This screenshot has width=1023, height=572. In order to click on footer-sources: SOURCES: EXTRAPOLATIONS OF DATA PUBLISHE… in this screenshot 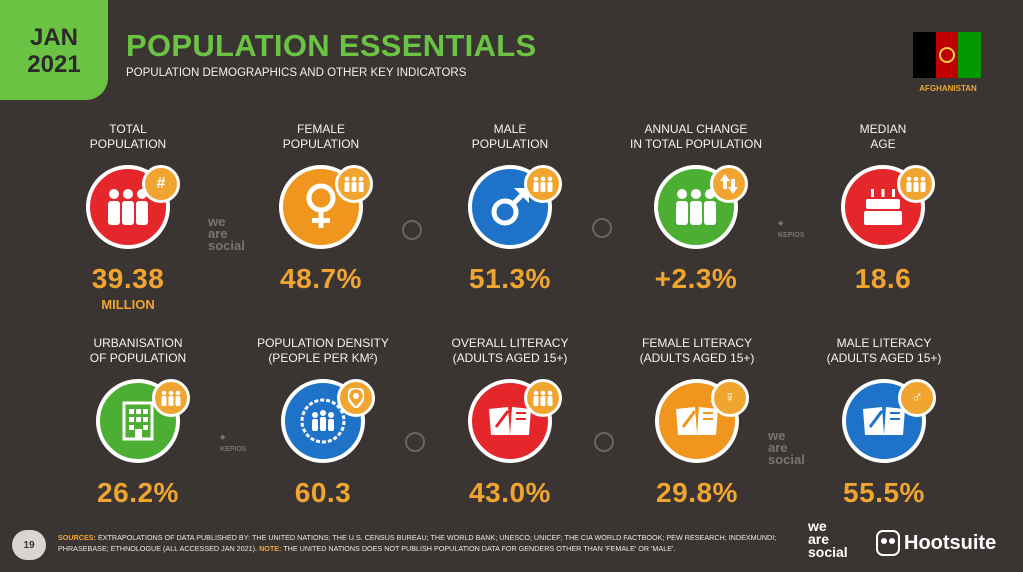, I will do `click(428, 543)`.